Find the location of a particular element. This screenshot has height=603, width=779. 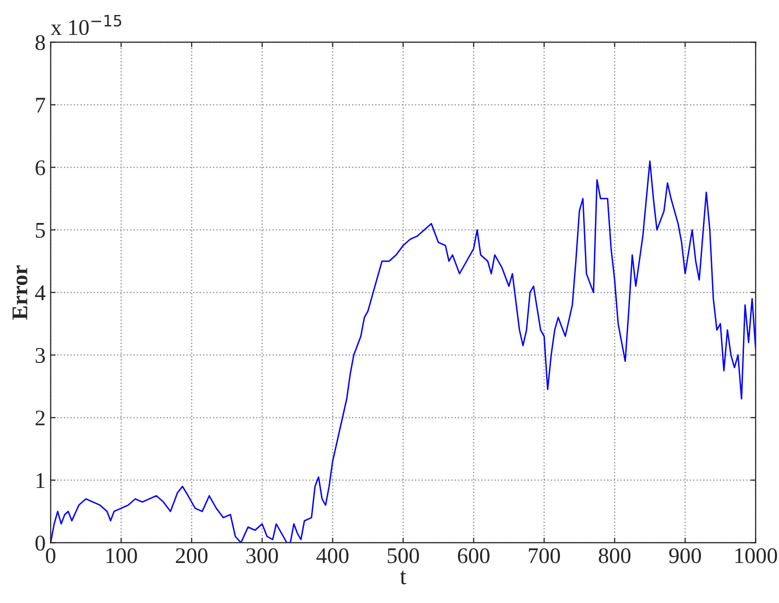

x-tick-label: 400 is located at coordinates (332, 556).